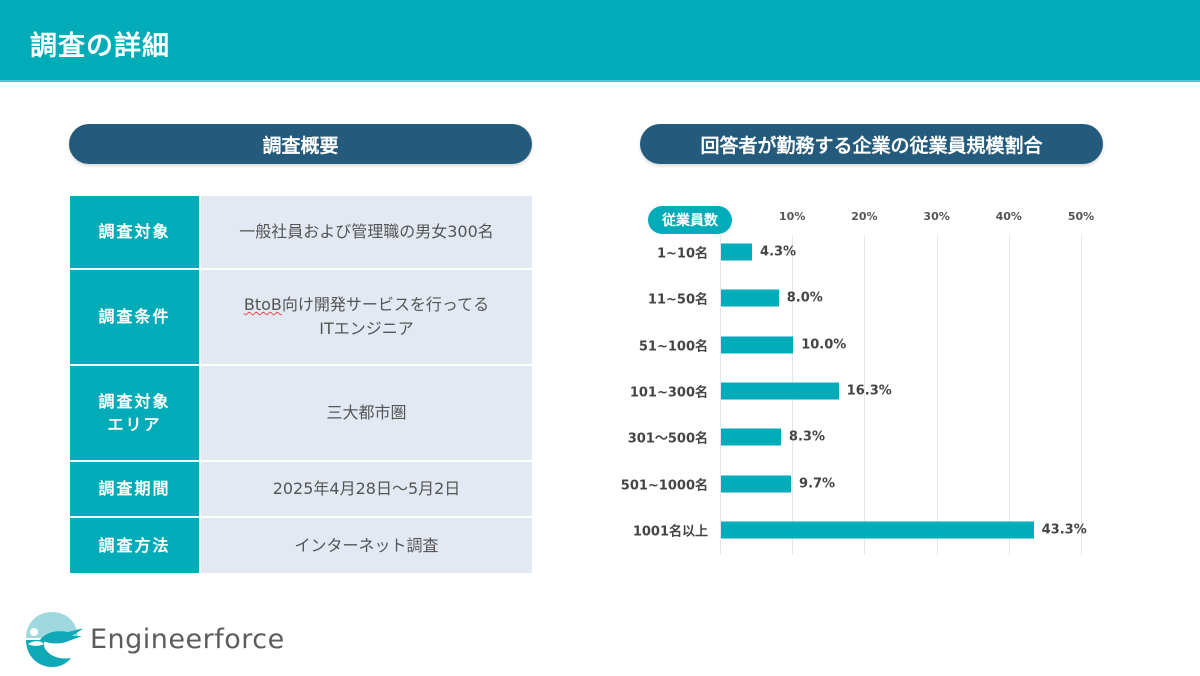 The width and height of the screenshot is (1200, 676). I want to click on row-value-line: インターネット調査, so click(366, 545).